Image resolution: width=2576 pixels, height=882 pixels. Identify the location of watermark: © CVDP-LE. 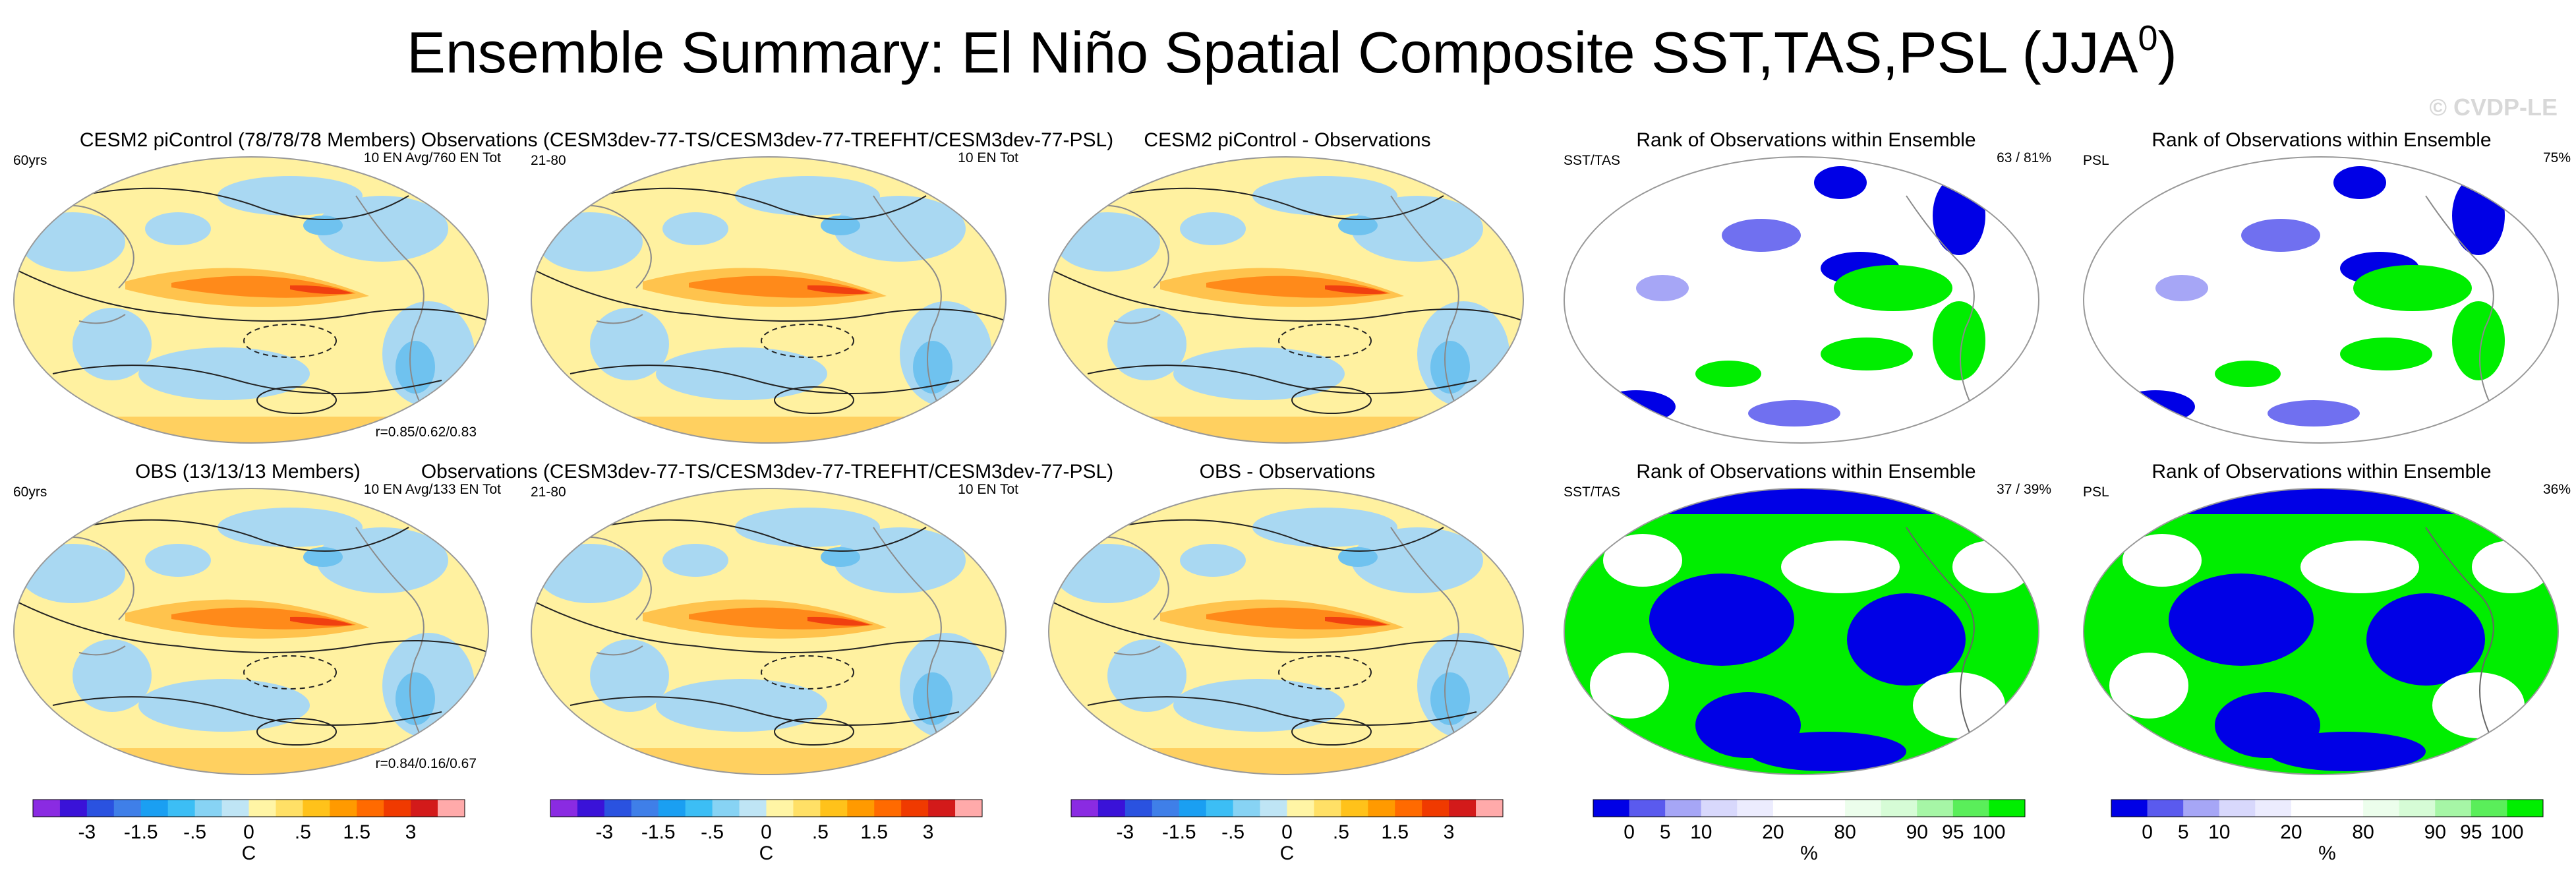
(2493, 107).